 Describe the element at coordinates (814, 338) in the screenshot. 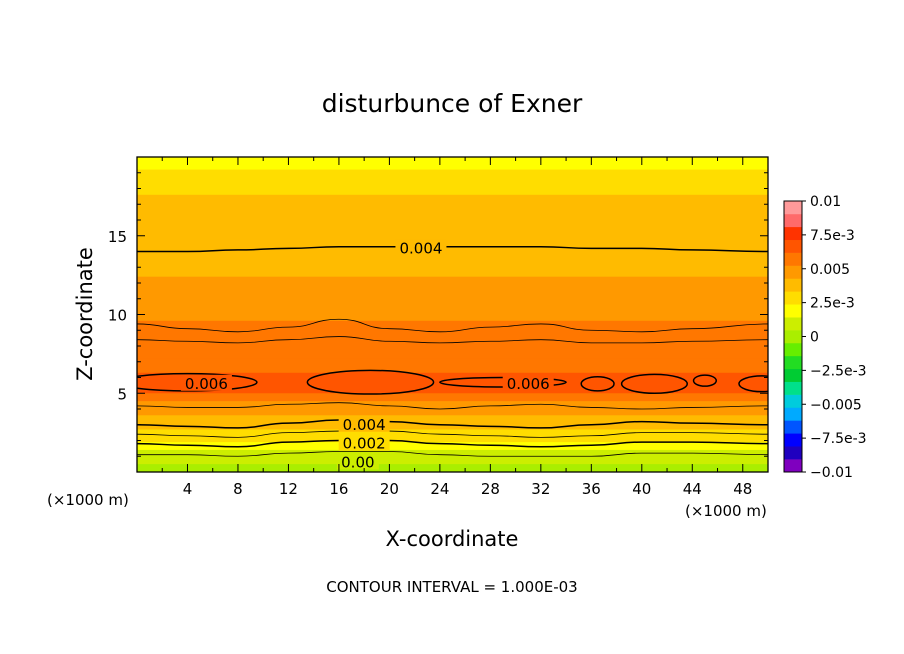

I see `colorbar-label: 0` at that location.